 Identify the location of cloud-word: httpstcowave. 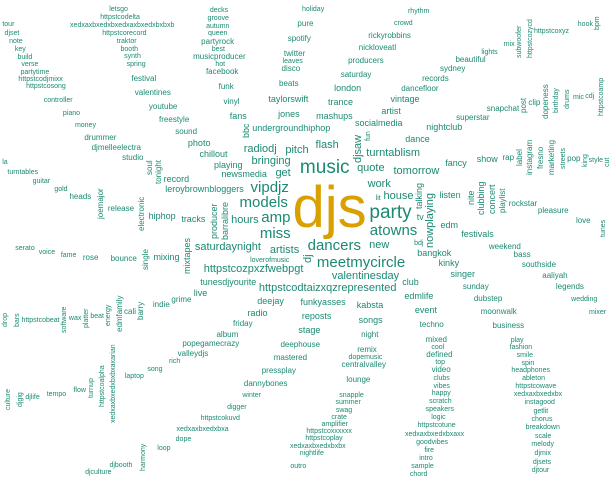
(536, 387).